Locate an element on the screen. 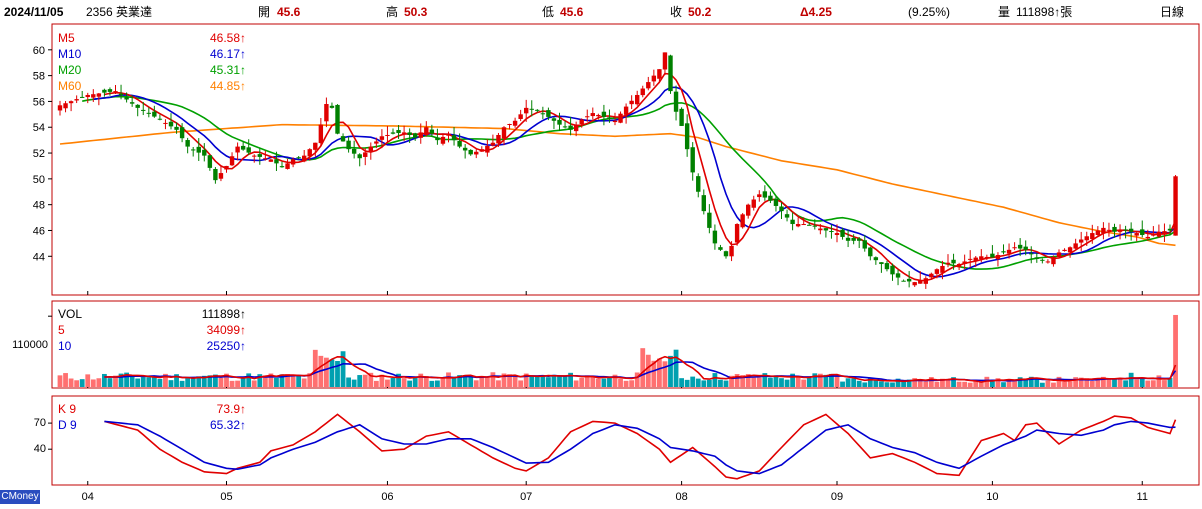 Image resolution: width=1202 pixels, height=509 pixels. d-legend-value: 65.32↑ is located at coordinates (228, 425).